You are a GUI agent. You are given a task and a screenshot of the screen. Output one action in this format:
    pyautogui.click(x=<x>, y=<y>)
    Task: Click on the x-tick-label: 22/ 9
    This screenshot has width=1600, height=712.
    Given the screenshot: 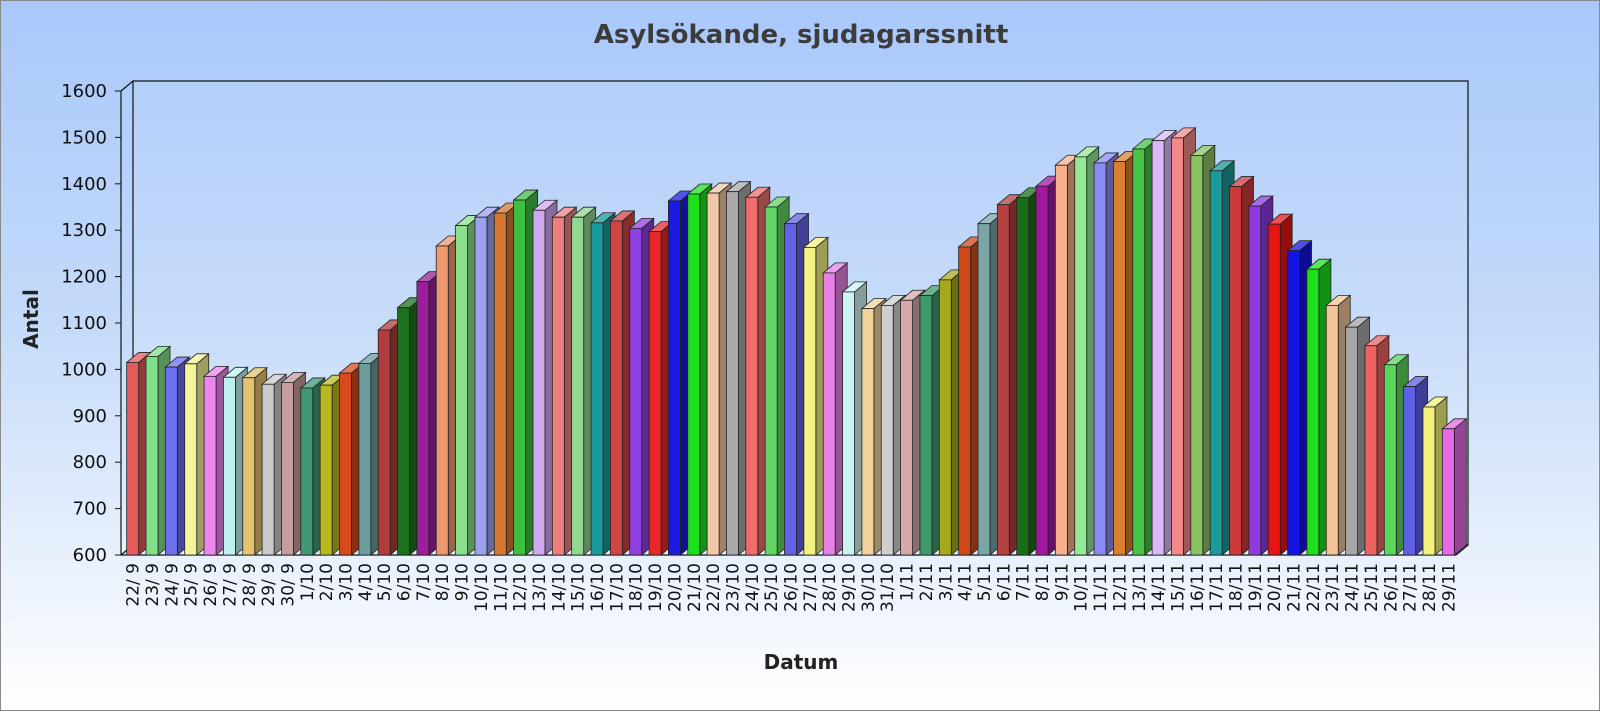 What is the action you would take?
    pyautogui.click(x=134, y=585)
    